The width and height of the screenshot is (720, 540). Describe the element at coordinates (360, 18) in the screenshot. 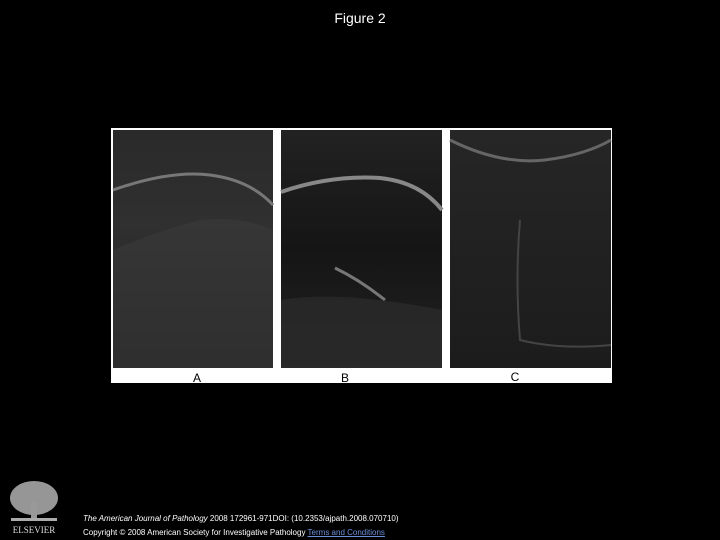

I see `figure-title: Figure 2` at that location.